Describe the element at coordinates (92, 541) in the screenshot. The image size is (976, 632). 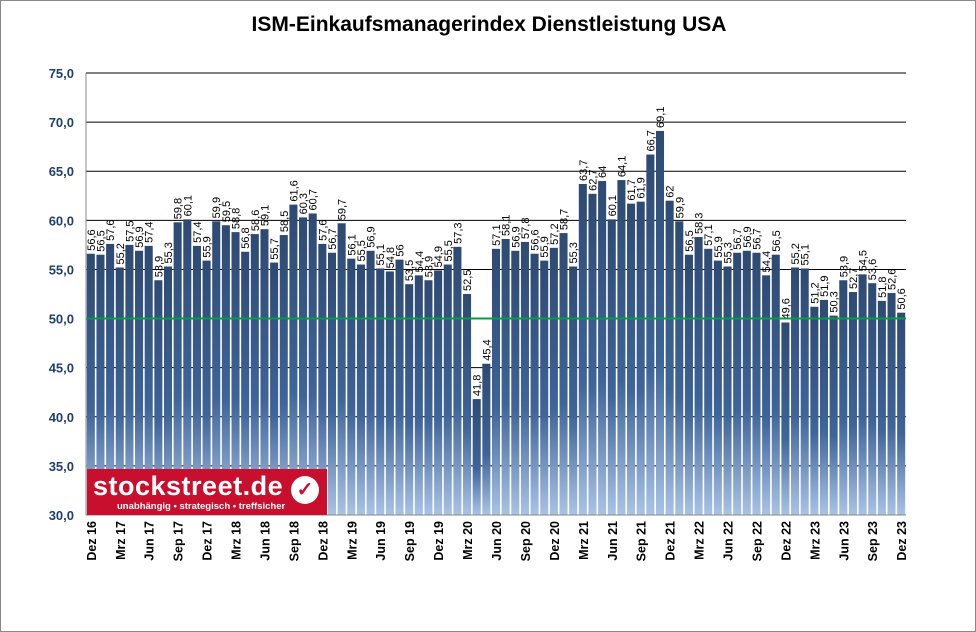
I see `x-tick-label: Dez 16` at that location.